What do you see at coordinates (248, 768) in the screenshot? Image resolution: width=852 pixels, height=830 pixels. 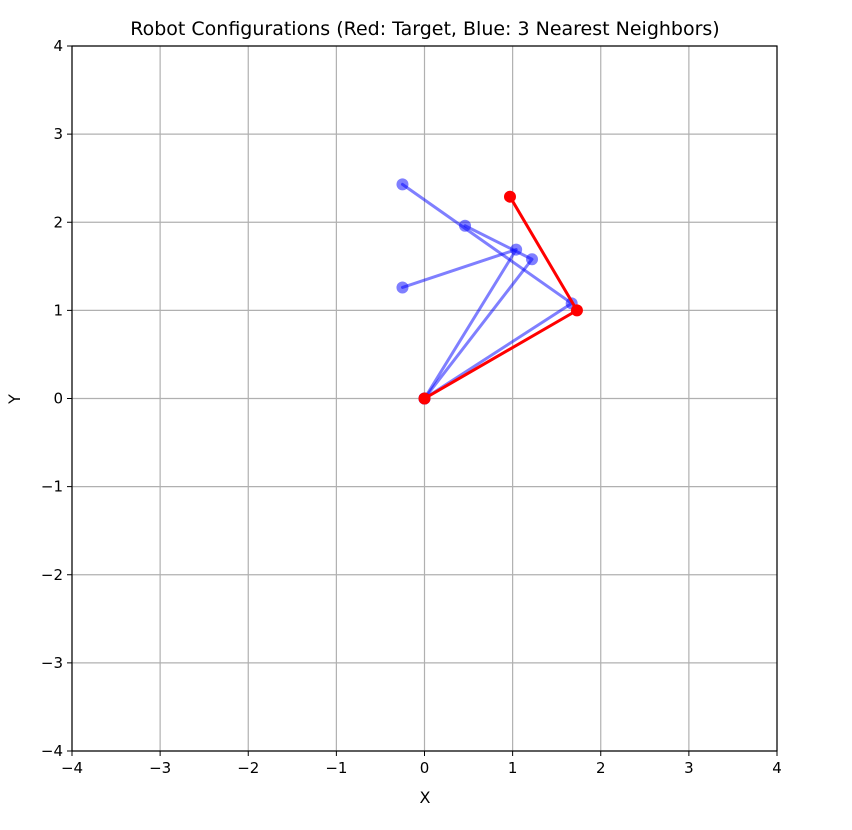 I see `x-tick-label: −2` at bounding box center [248, 768].